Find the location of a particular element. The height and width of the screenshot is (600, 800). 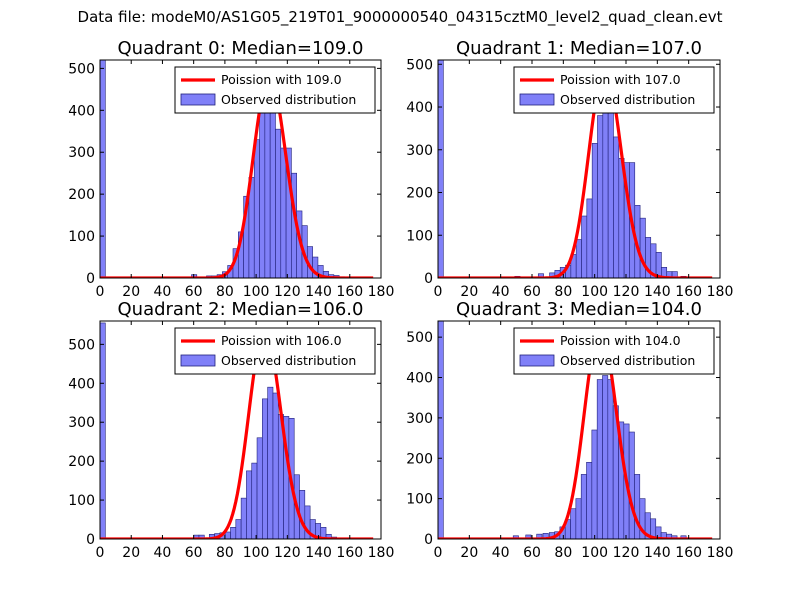

quadrant-1-xtick-label: 160 is located at coordinates (688, 292).